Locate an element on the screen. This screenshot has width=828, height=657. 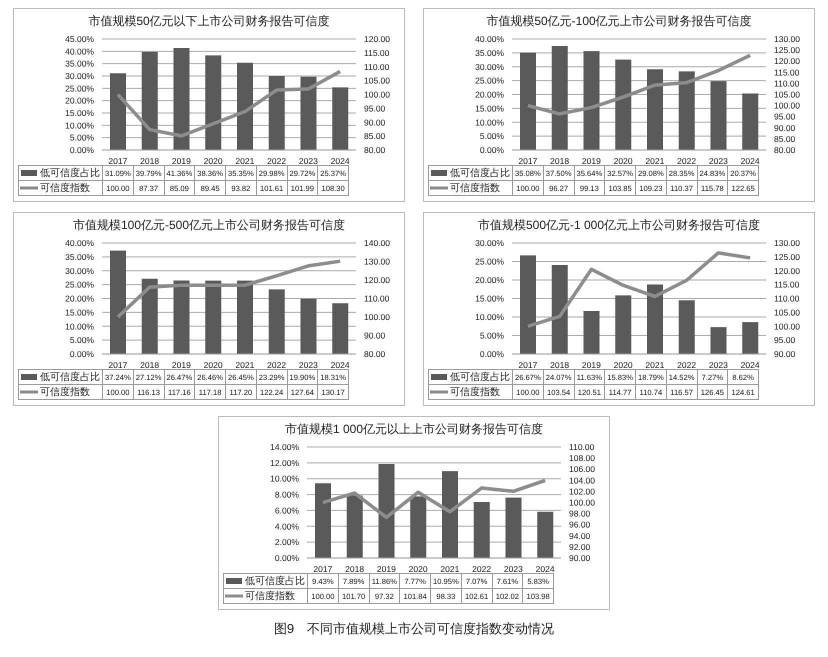
y2-tick-label: 98.00 is located at coordinates (580, 513).